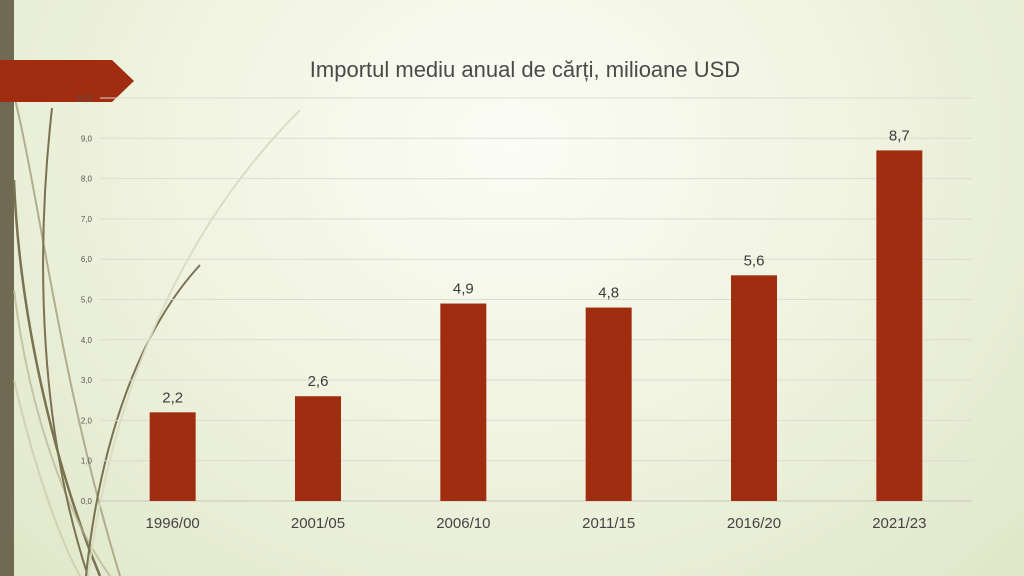 This screenshot has height=576, width=1024. I want to click on data-label: 2,6, so click(318, 381).